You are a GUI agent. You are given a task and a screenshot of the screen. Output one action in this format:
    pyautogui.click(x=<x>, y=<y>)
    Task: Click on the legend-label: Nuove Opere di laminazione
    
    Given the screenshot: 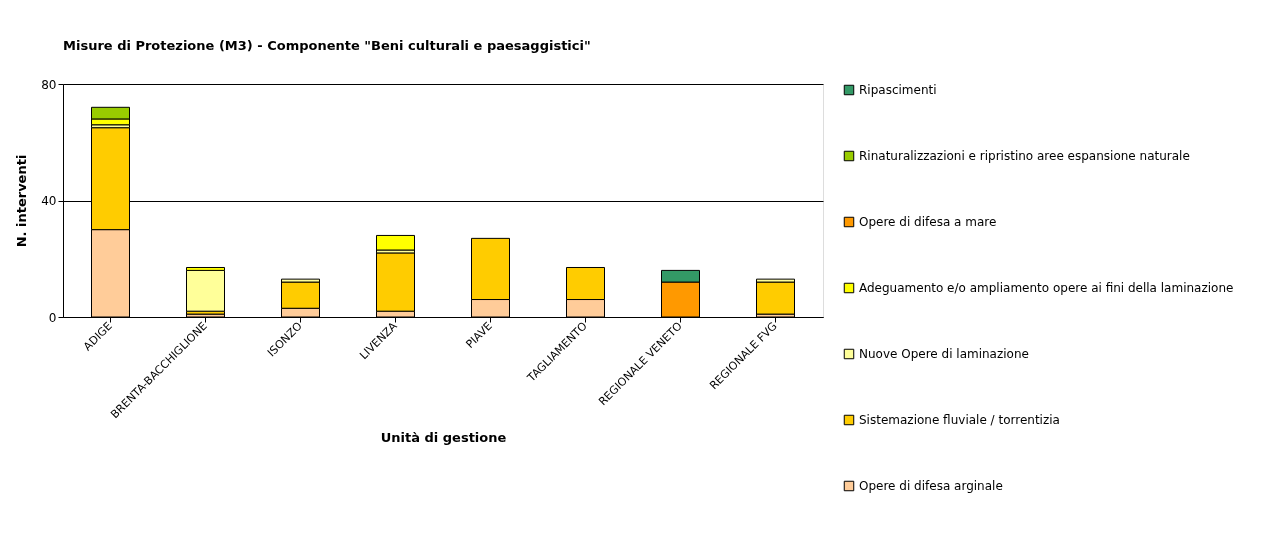 What is the action you would take?
    pyautogui.click(x=944, y=354)
    